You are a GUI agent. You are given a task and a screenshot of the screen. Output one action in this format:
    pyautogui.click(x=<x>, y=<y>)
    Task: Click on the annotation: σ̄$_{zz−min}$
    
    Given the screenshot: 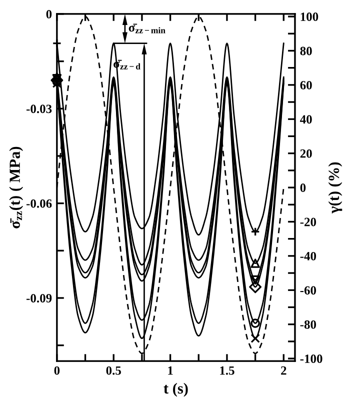 What is the action you would take?
    pyautogui.click(x=147, y=29)
    